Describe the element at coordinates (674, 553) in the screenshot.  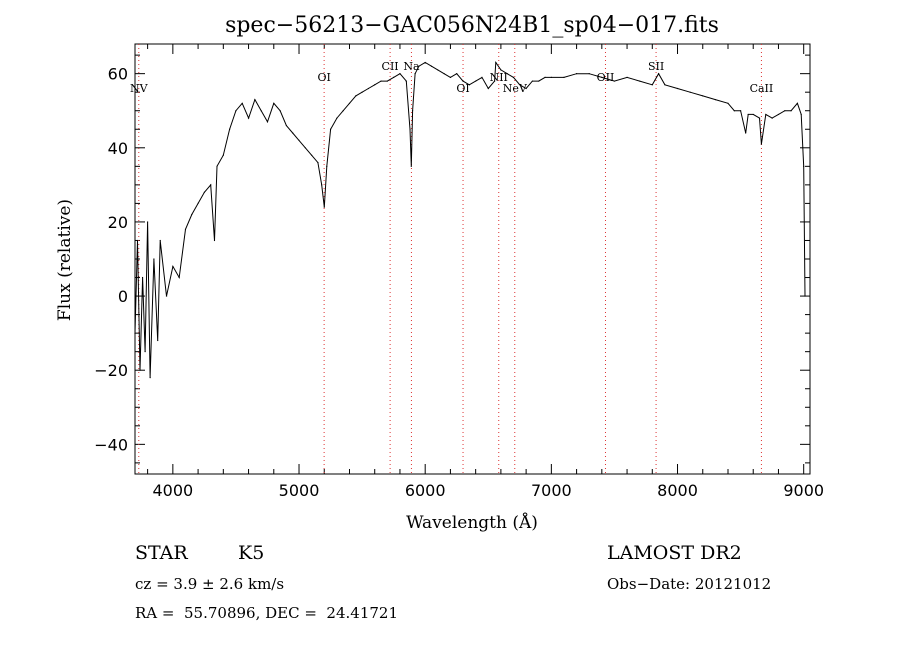
I see `survey-label: LAMOST DR2` at that location.